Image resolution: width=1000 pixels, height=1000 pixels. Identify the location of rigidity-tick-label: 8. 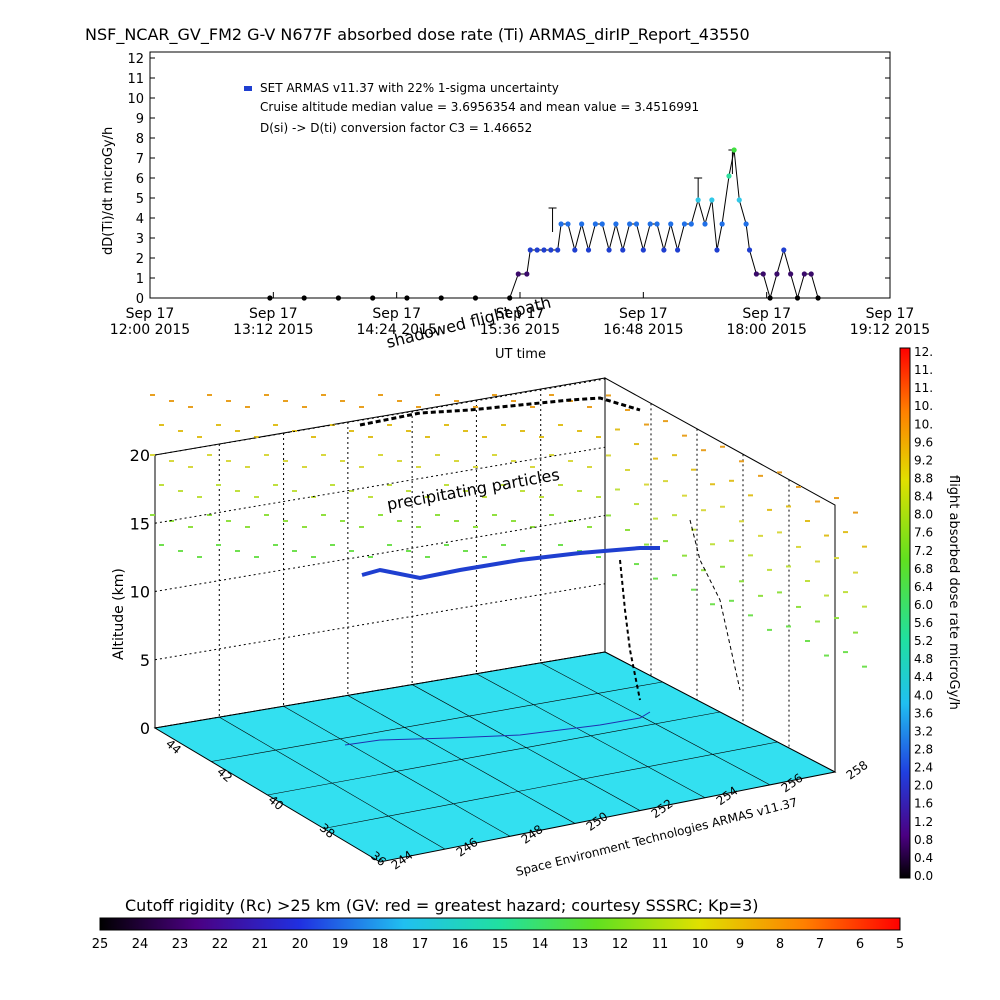
(780, 944).